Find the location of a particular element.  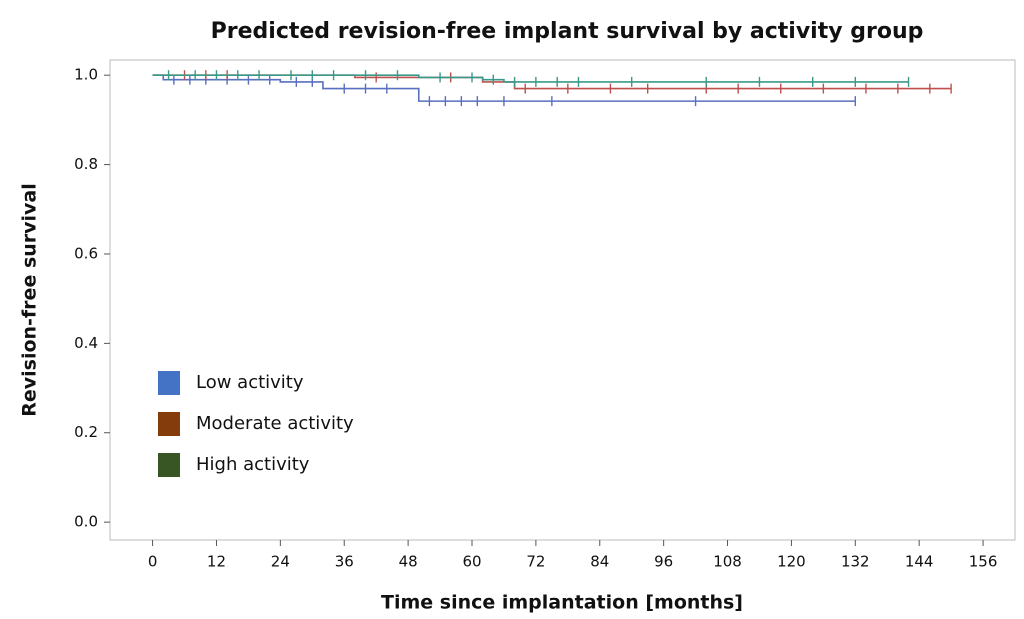

legend-label: High activity is located at coordinates (253, 464).